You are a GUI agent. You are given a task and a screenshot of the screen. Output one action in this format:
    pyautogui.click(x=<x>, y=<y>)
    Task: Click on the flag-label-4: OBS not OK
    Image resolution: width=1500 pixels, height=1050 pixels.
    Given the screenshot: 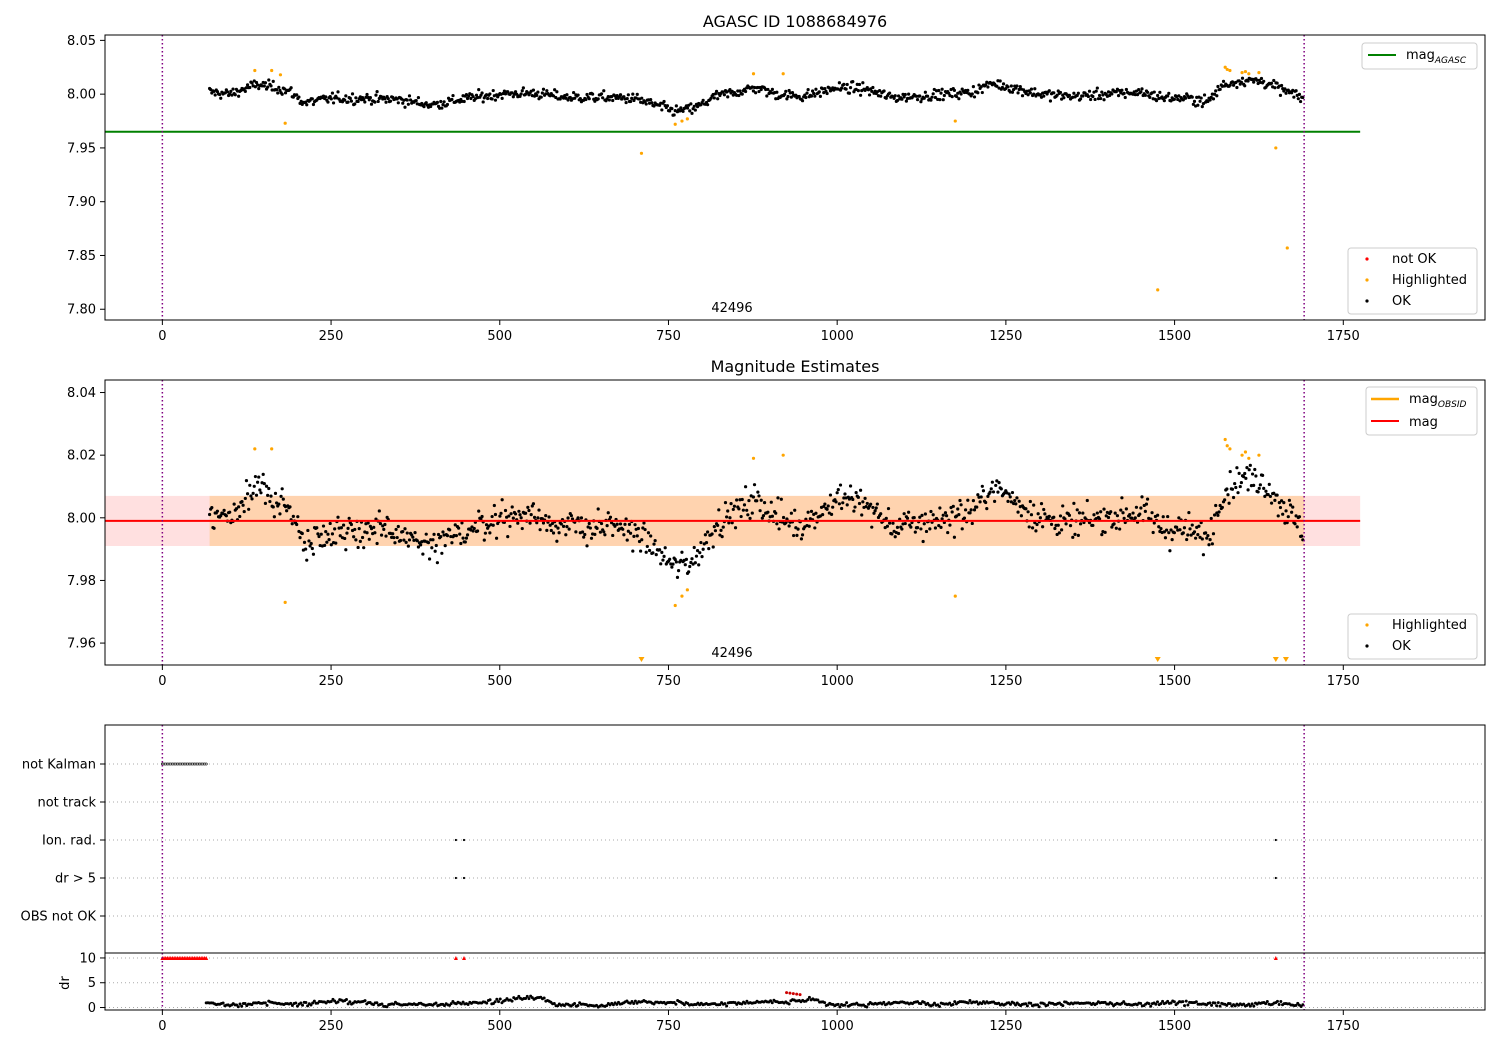 What is the action you would take?
    pyautogui.click(x=59, y=917)
    